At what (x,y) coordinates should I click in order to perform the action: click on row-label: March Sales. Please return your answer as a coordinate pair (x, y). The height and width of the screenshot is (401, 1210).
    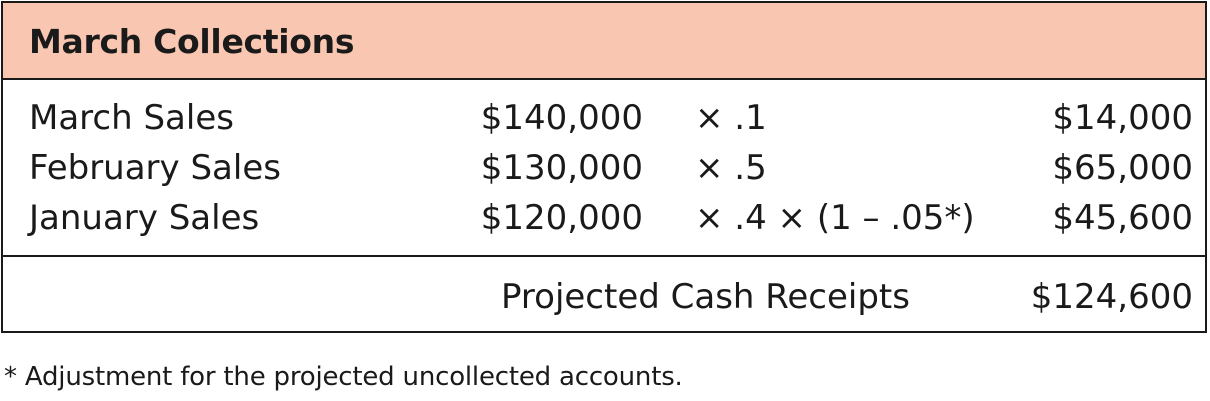
    Looking at the image, I should click on (131, 118).